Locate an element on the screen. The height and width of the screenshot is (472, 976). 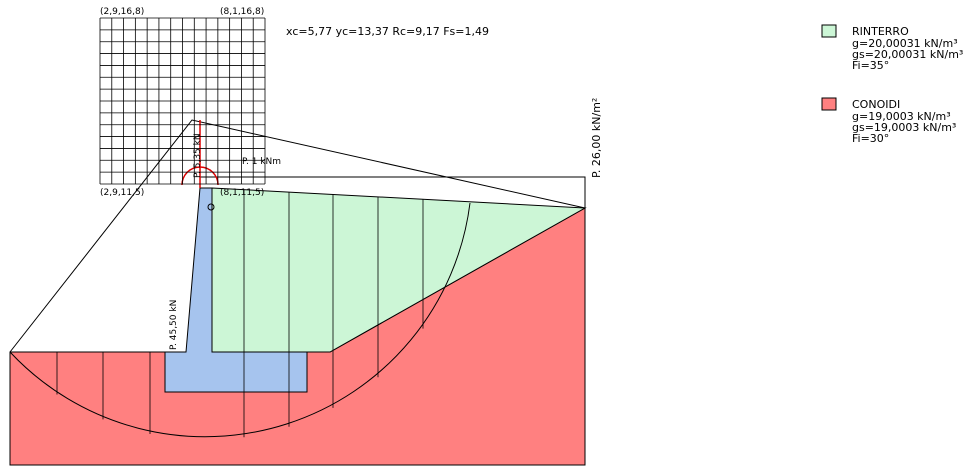
grid-label: (8,1,16,8) is located at coordinates (242, 12).